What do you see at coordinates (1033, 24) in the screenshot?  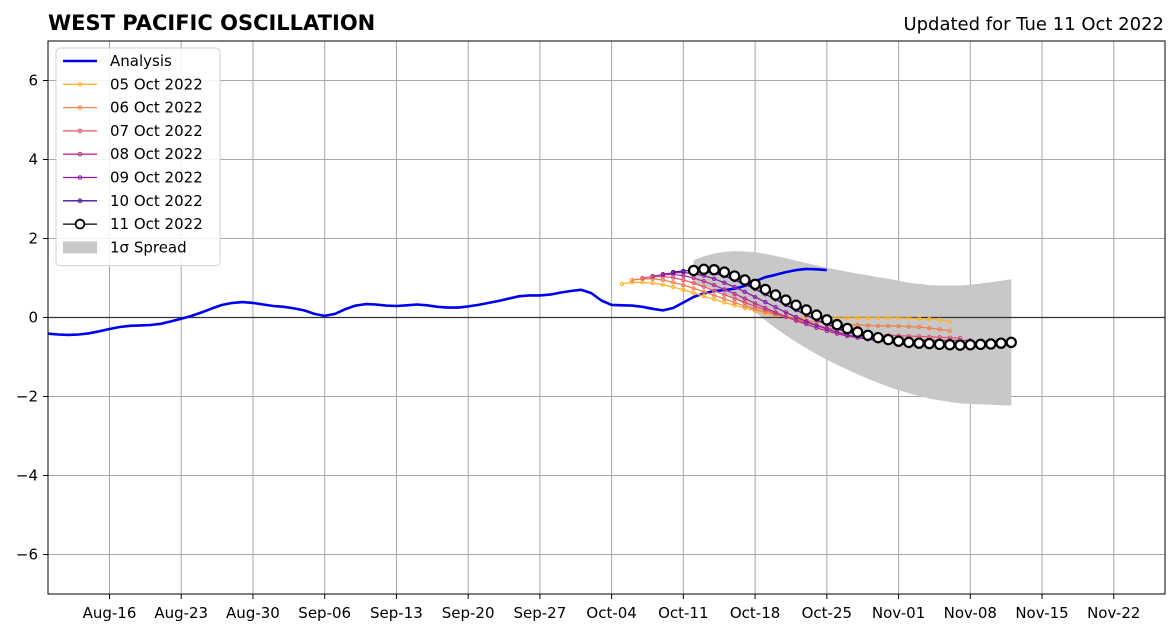 I see `chart-subtitle: Updated for Tue 11 Oct 2022` at bounding box center [1033, 24].